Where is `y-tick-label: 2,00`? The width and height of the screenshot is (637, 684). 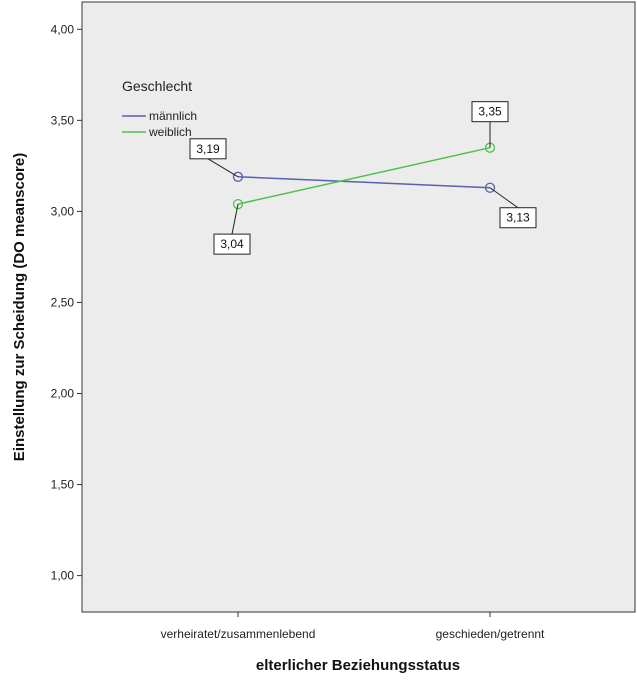
y-tick-label: 2,00 is located at coordinates (63, 393).